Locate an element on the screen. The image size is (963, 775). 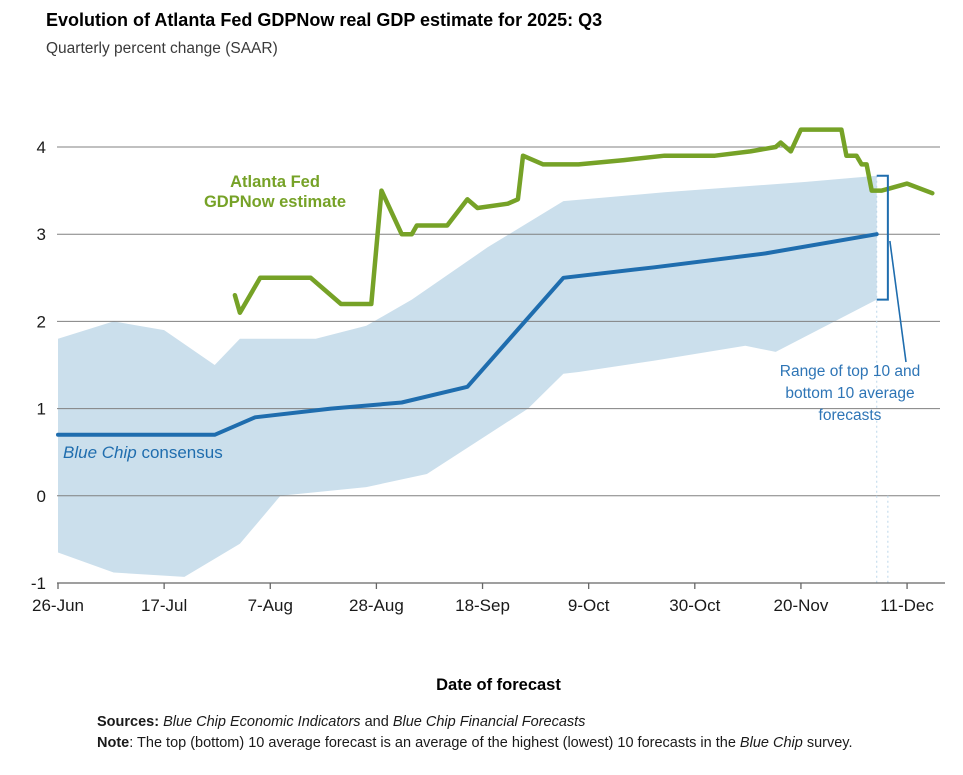
y-tick-label: 3 is located at coordinates (41, 234).